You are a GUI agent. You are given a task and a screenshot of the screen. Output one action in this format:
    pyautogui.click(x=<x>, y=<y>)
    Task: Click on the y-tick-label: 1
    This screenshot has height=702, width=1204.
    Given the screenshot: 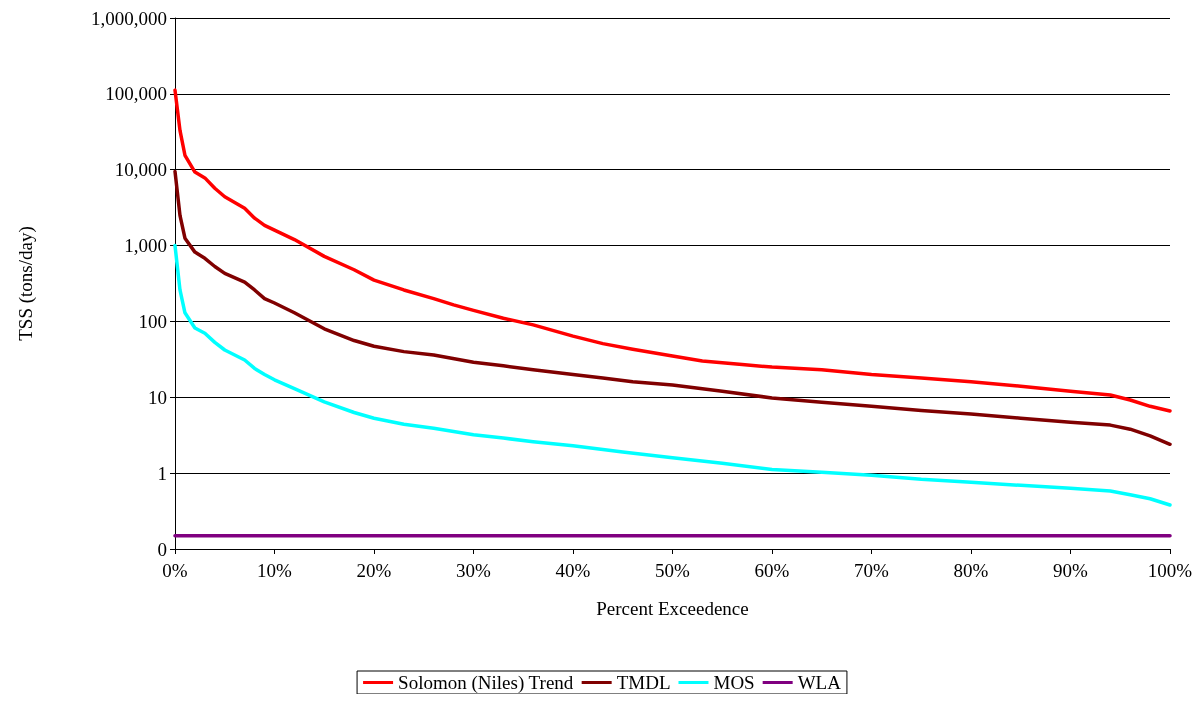 What is the action you would take?
    pyautogui.click(x=162, y=473)
    